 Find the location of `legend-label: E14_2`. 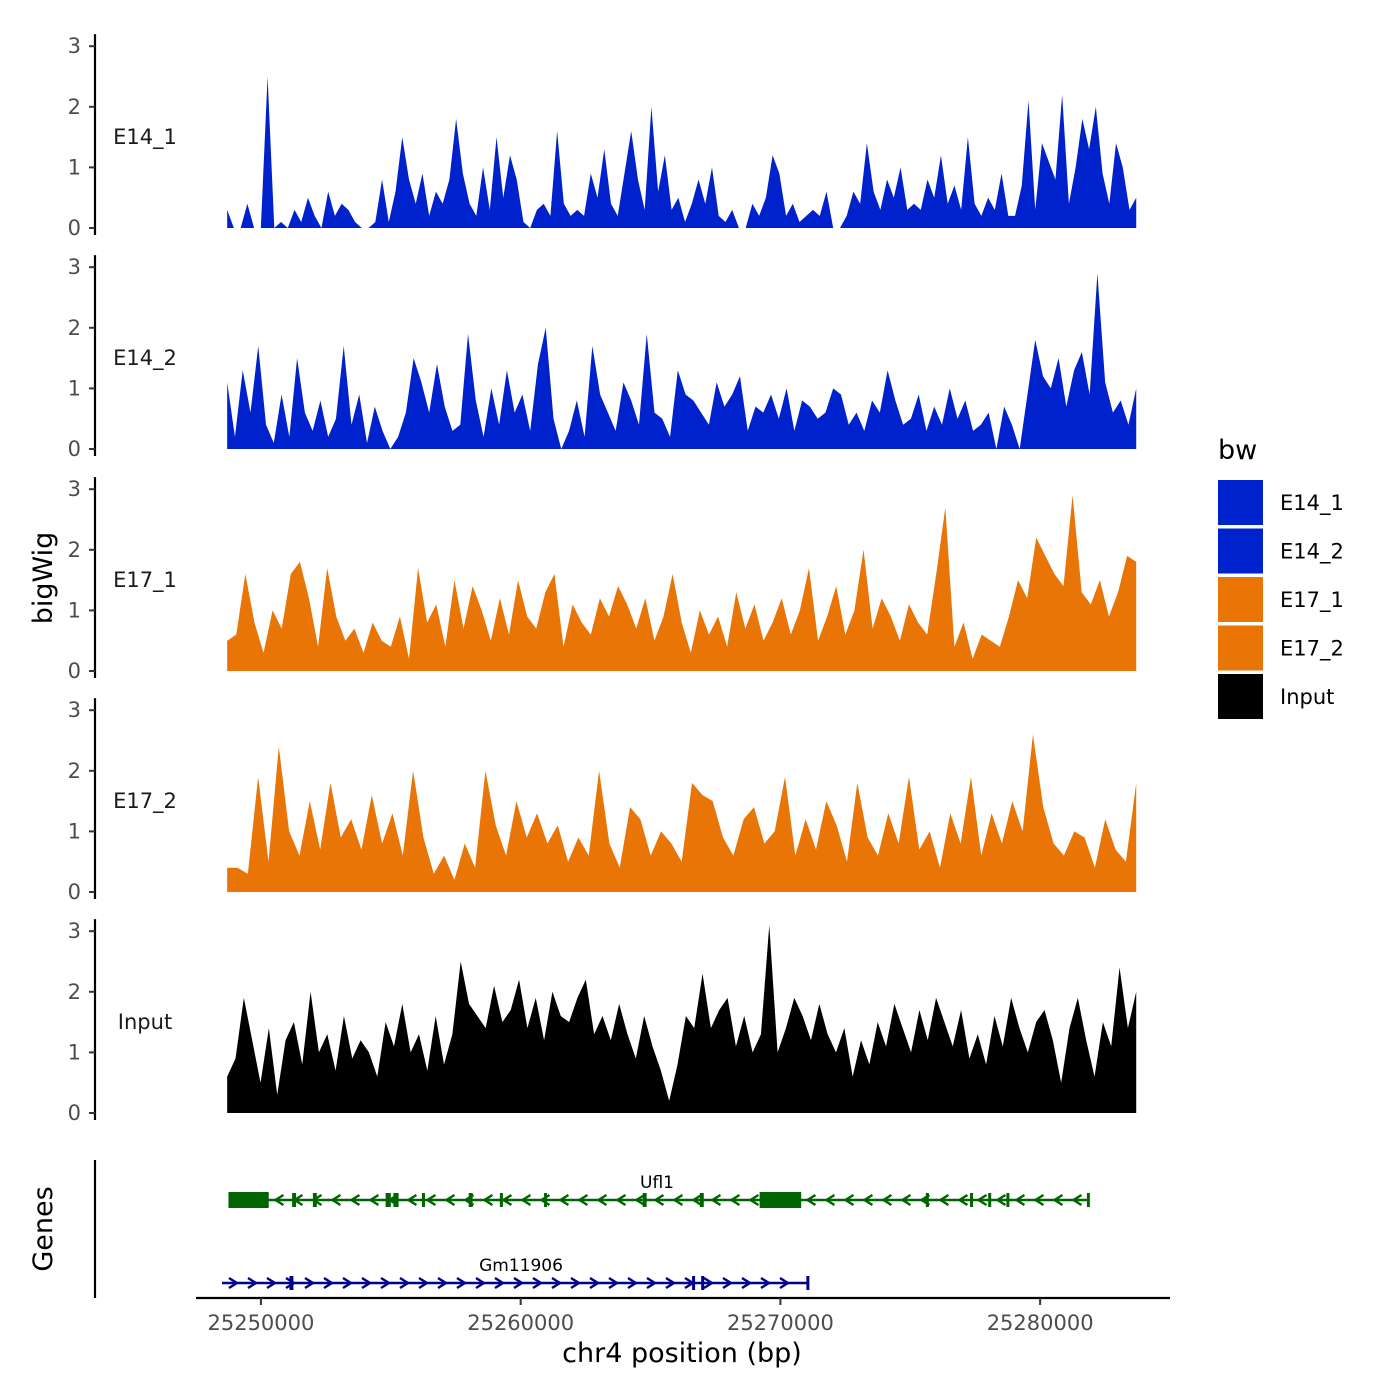

legend-label: E14_2 is located at coordinates (1312, 552).